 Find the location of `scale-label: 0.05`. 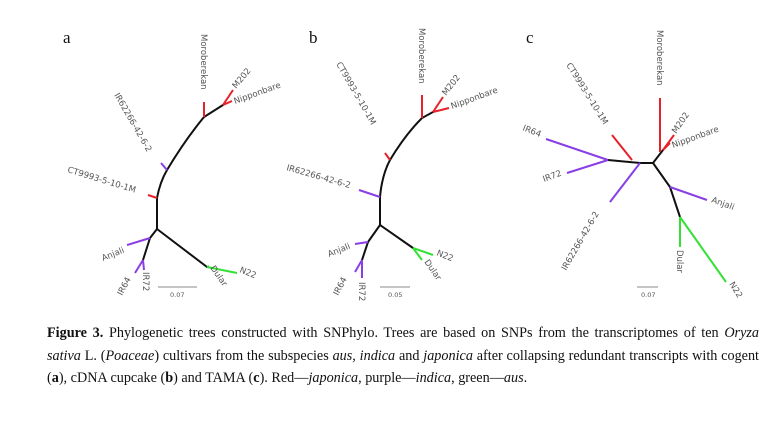

scale-label: 0.05 is located at coordinates (395, 295).